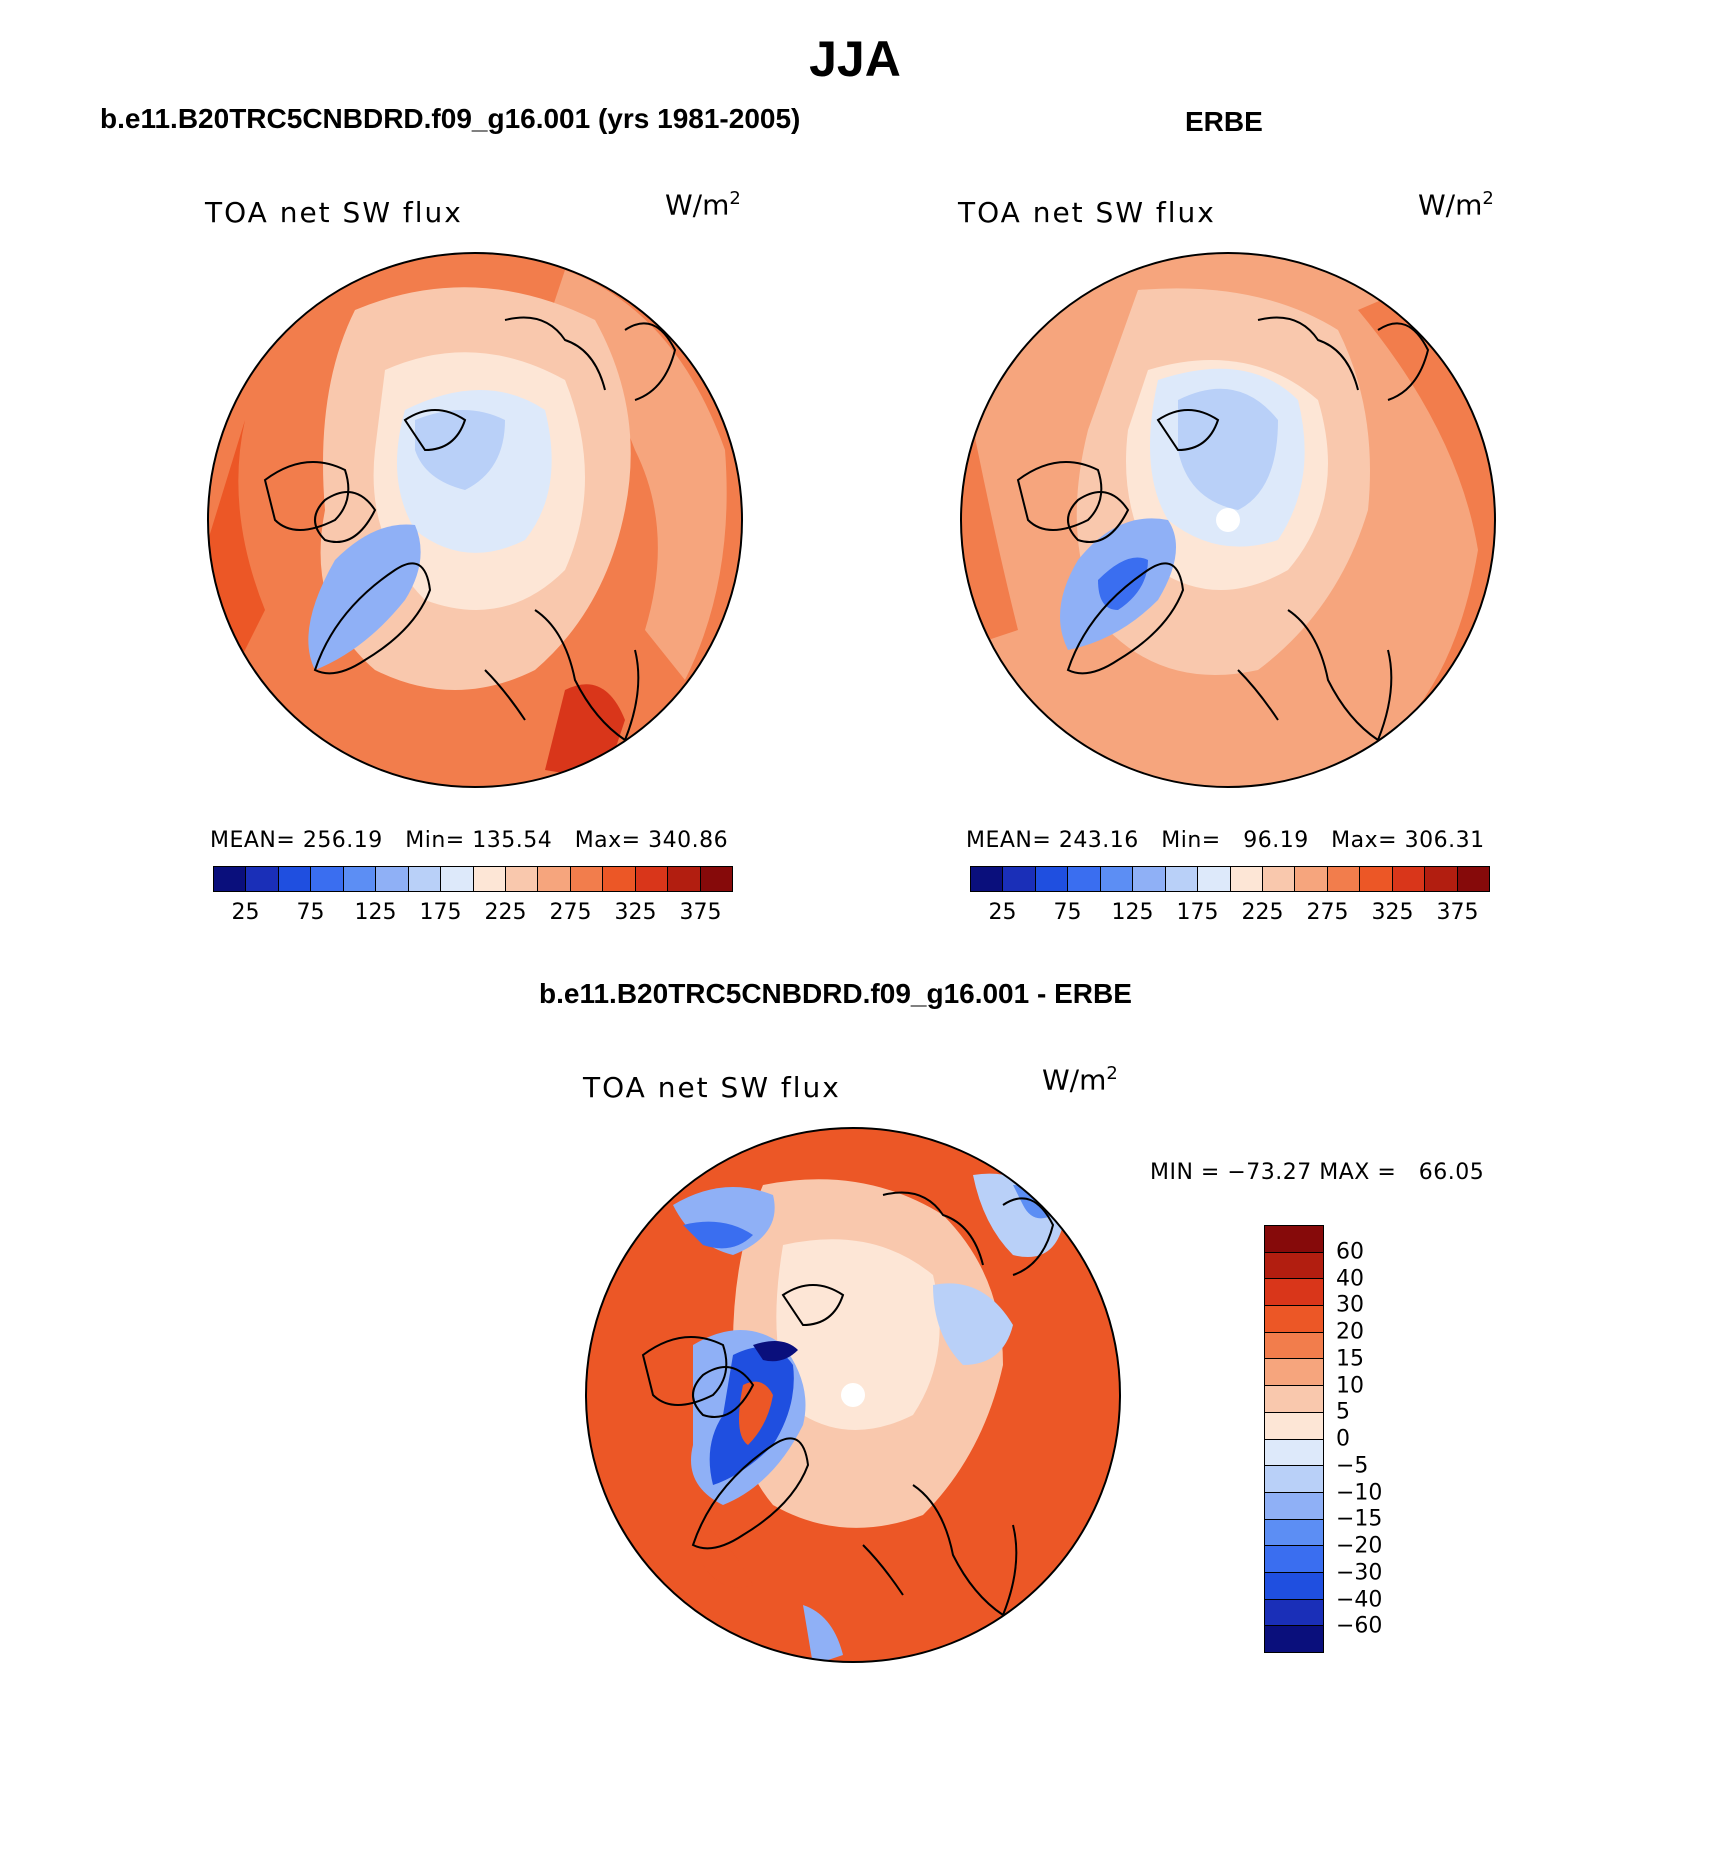 The image size is (1710, 1875). I want to click on obs-panel-title: ERBE, so click(1224, 121).